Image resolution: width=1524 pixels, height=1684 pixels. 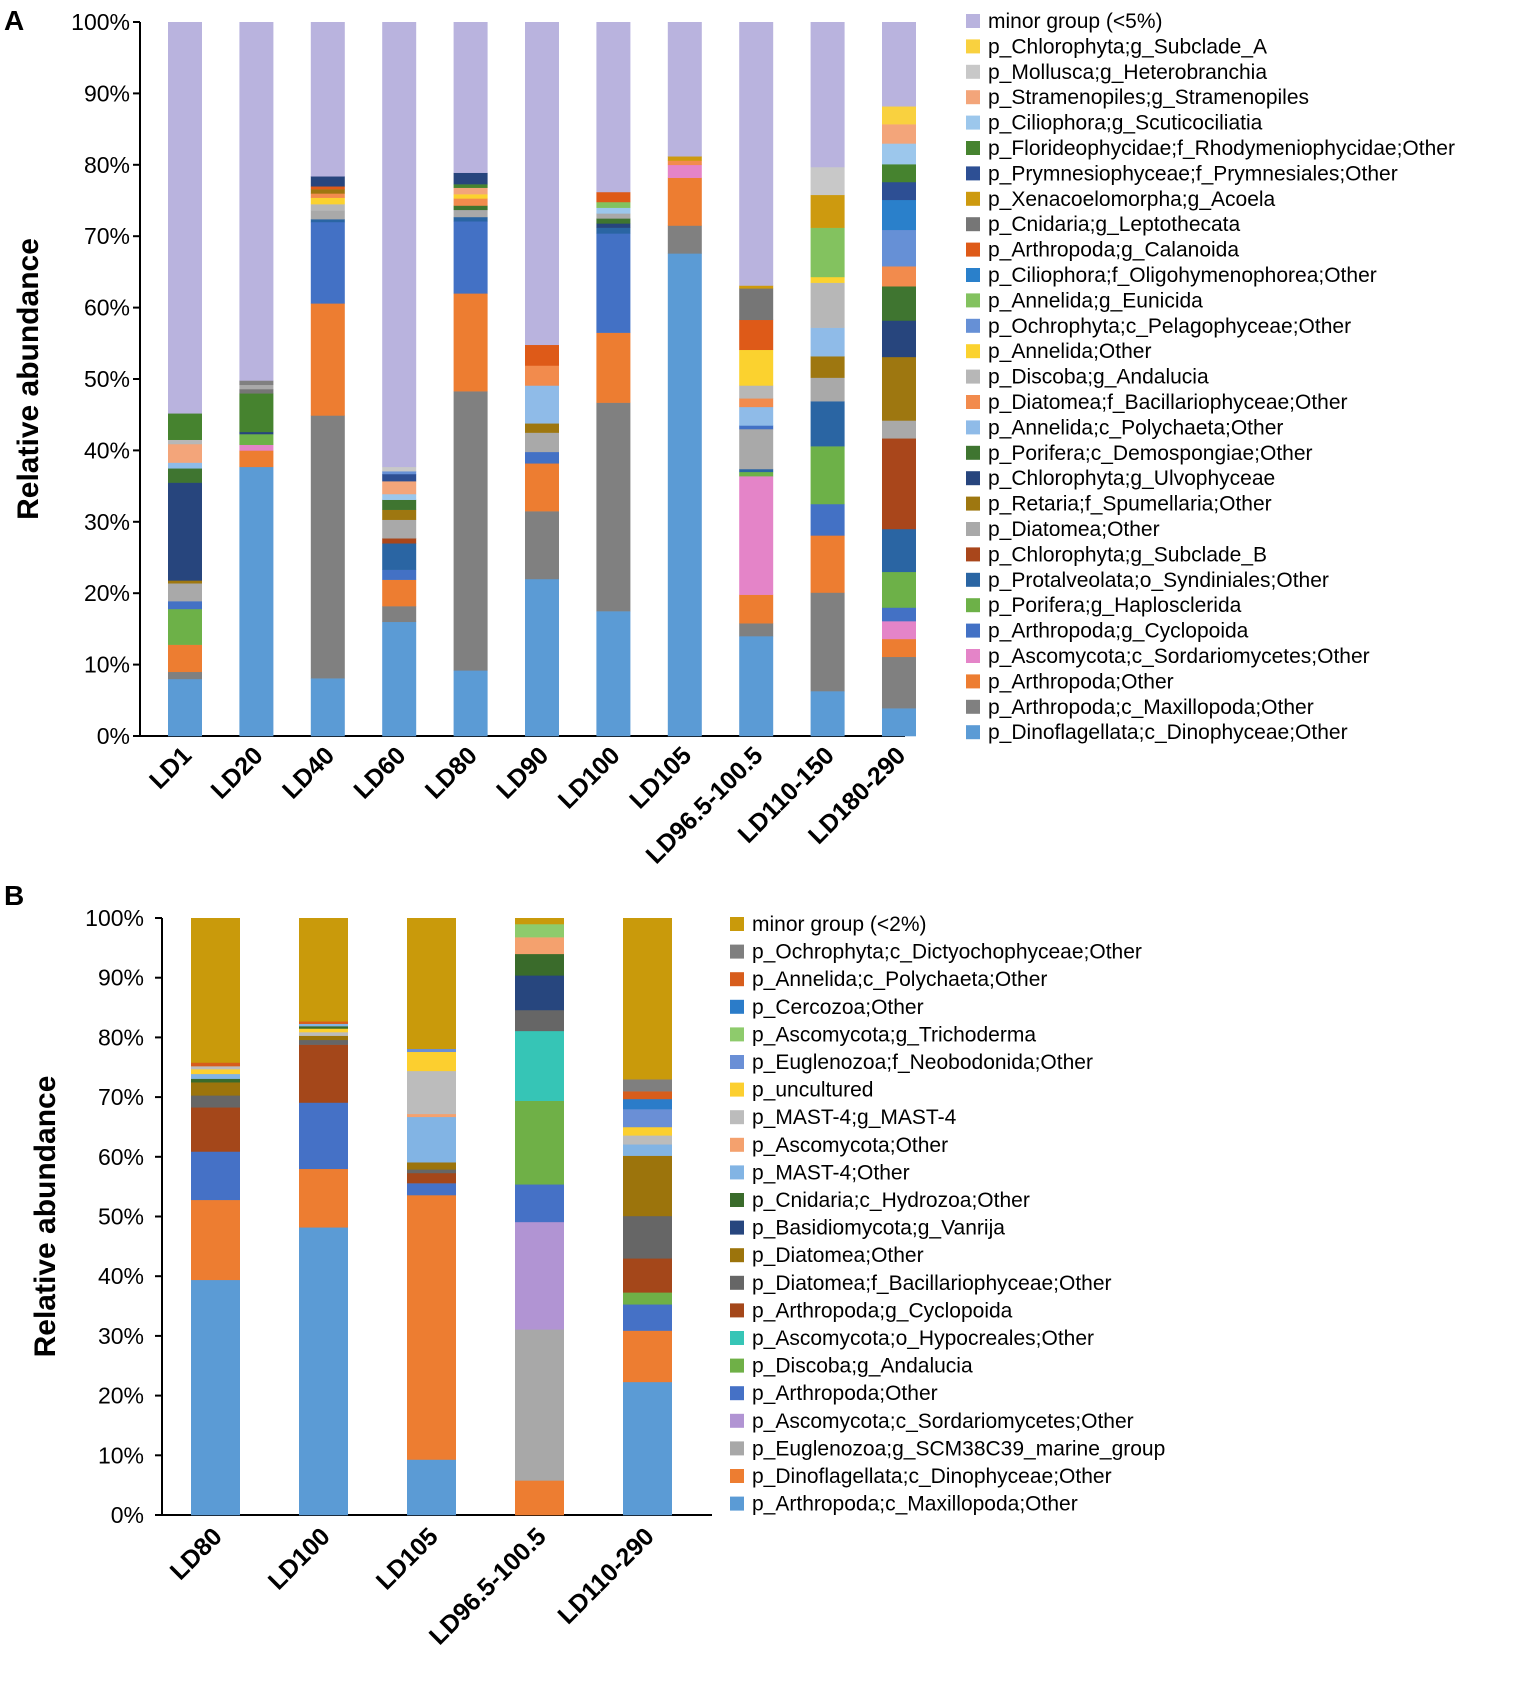 I want to click on bar-segment-p-porifera-c-demospongiae-other, so click(x=613, y=221).